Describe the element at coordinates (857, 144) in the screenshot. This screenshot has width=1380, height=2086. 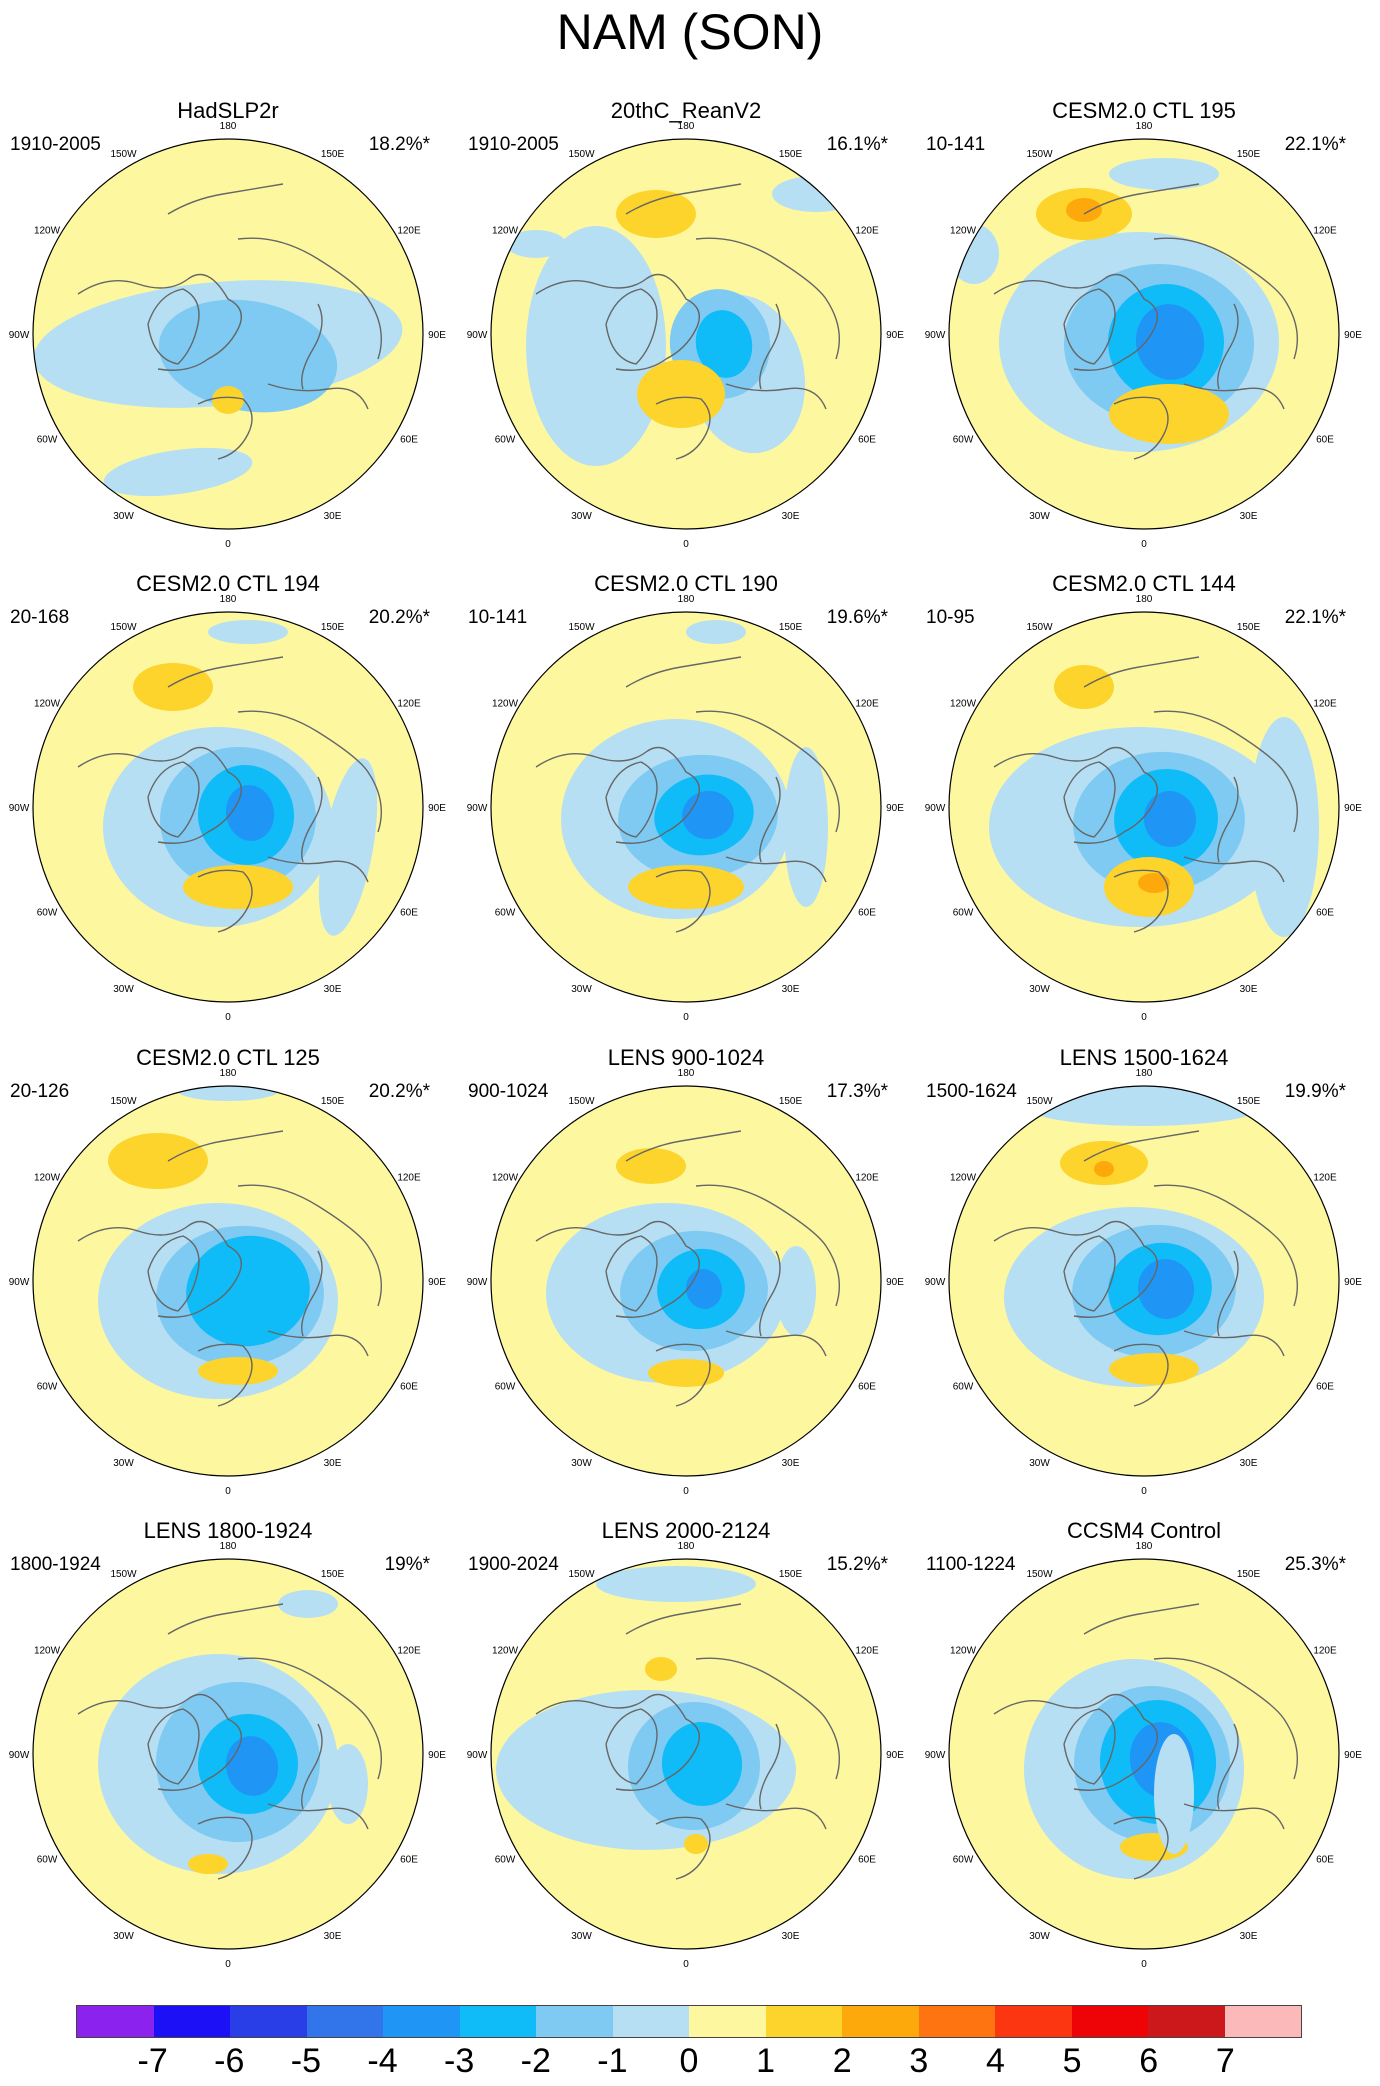
I see `panel-variance-explained: 16.1%*` at that location.